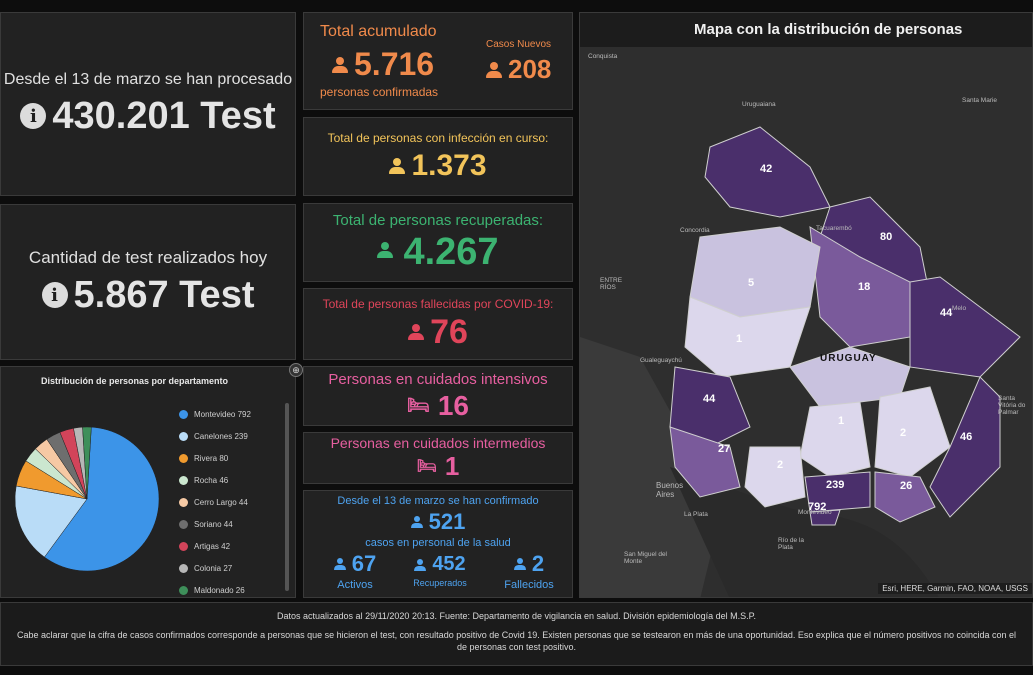 The width and height of the screenshot is (1033, 675). I want to click on acumulado-value: 5.716, so click(394, 64).